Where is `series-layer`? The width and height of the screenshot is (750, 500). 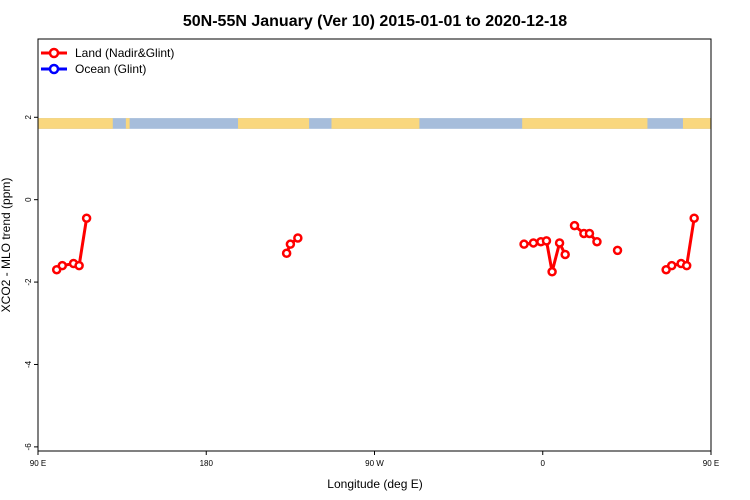
series-layer is located at coordinates (375, 245).